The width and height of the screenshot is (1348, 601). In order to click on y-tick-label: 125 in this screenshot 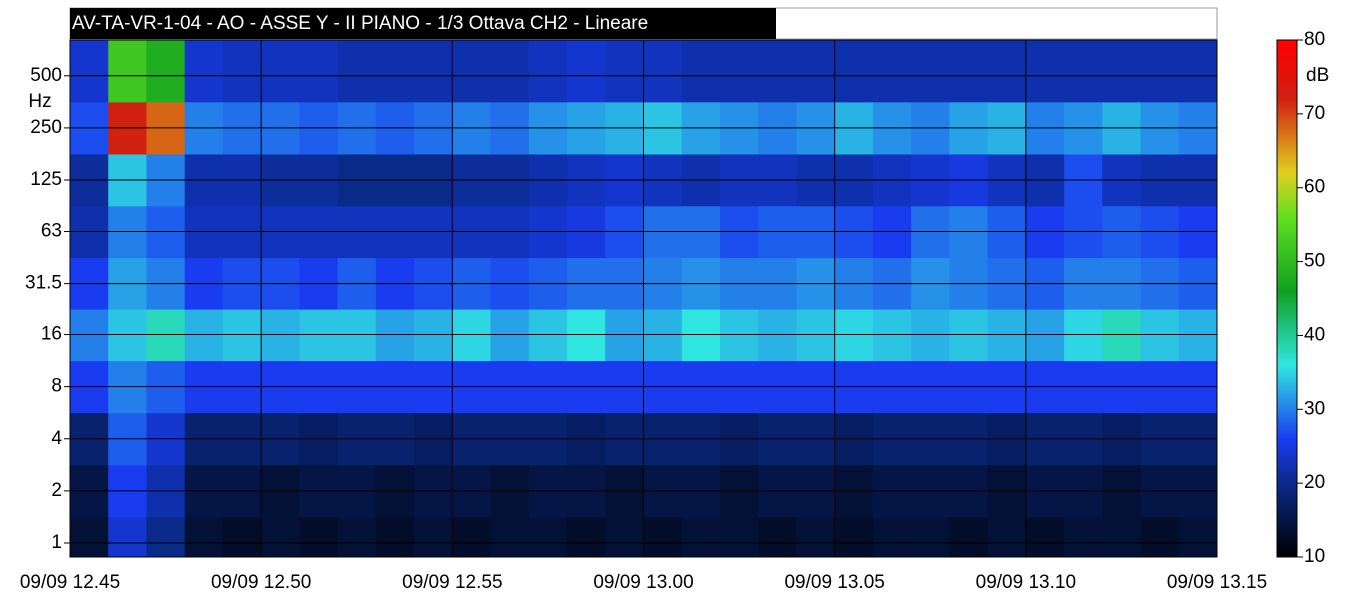, I will do `click(46, 179)`.